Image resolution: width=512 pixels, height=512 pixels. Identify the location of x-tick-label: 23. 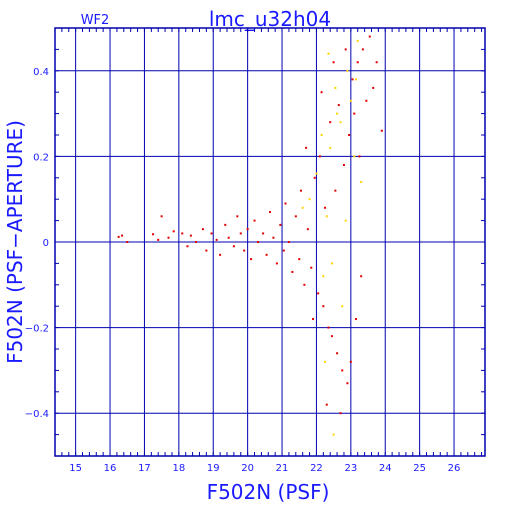
(350, 468).